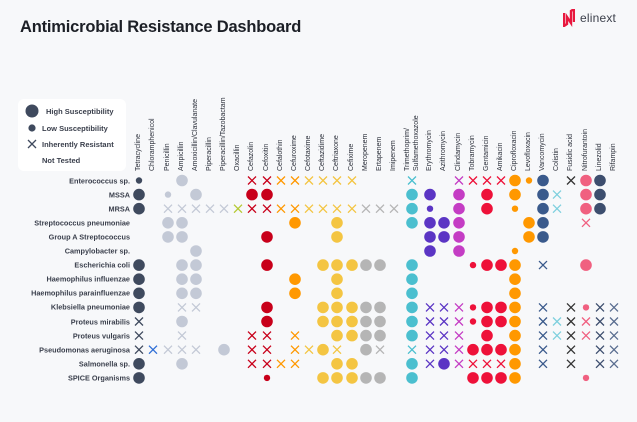  What do you see at coordinates (84, 350) in the screenshot?
I see `row-label: Pseudomonas aeruginosa` at bounding box center [84, 350].